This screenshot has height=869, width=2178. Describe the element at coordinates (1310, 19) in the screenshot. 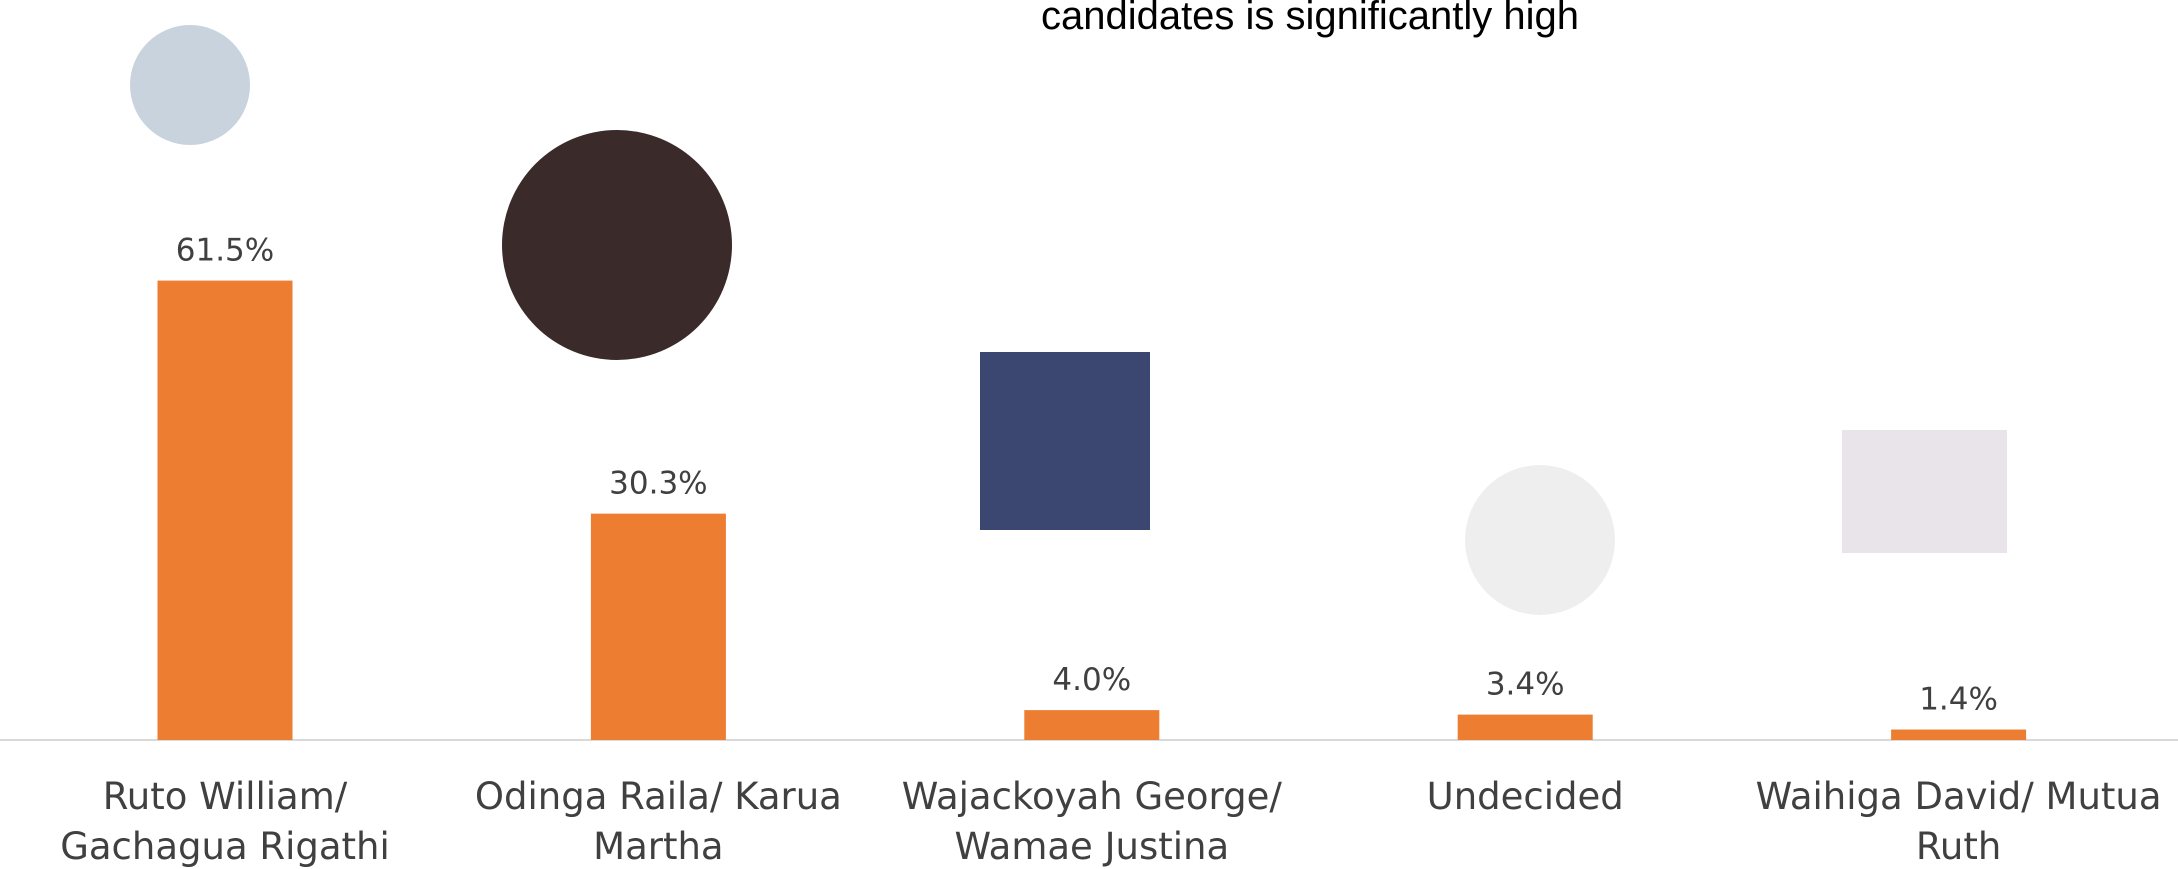

I see `chart-title: candidates is significantly high` at that location.